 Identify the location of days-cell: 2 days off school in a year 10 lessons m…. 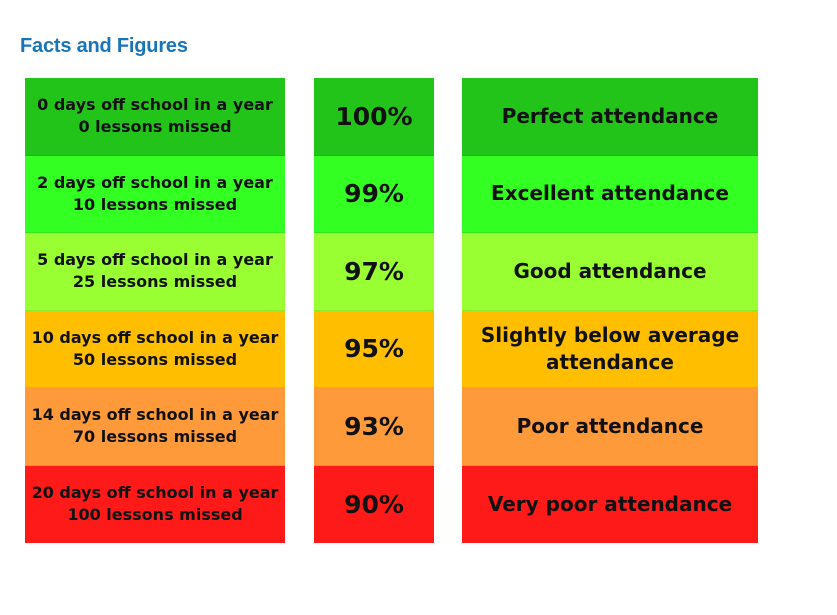
(155, 194).